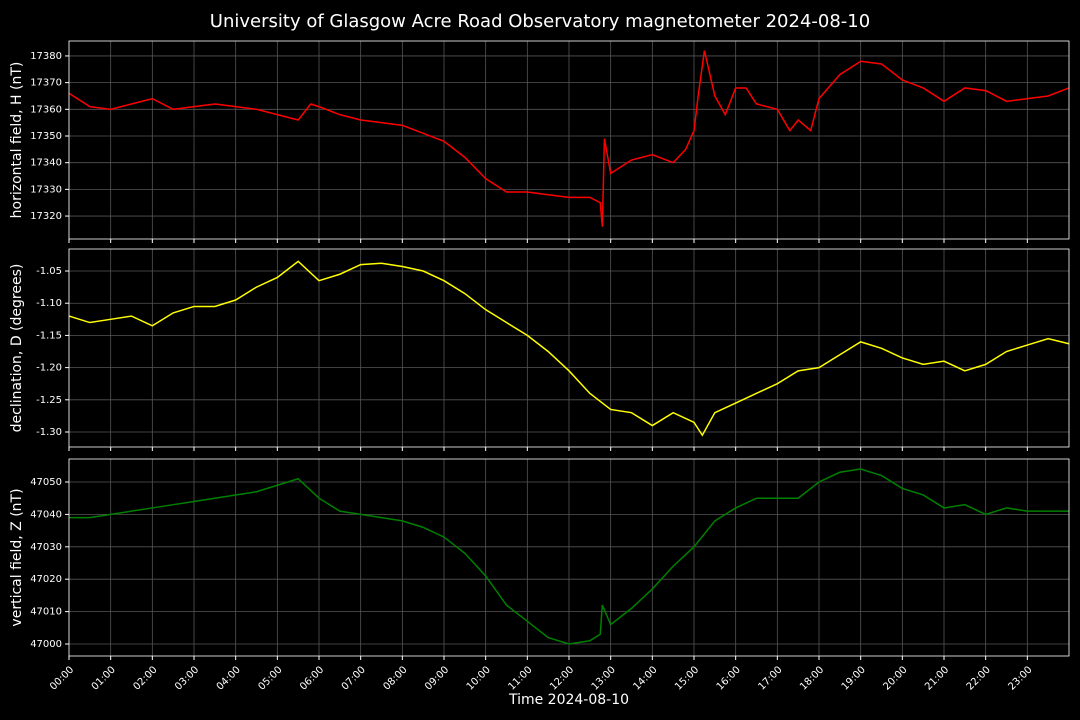 The width and height of the screenshot is (1080, 720). I want to click on y-tick-label: 17360, so click(46, 109).